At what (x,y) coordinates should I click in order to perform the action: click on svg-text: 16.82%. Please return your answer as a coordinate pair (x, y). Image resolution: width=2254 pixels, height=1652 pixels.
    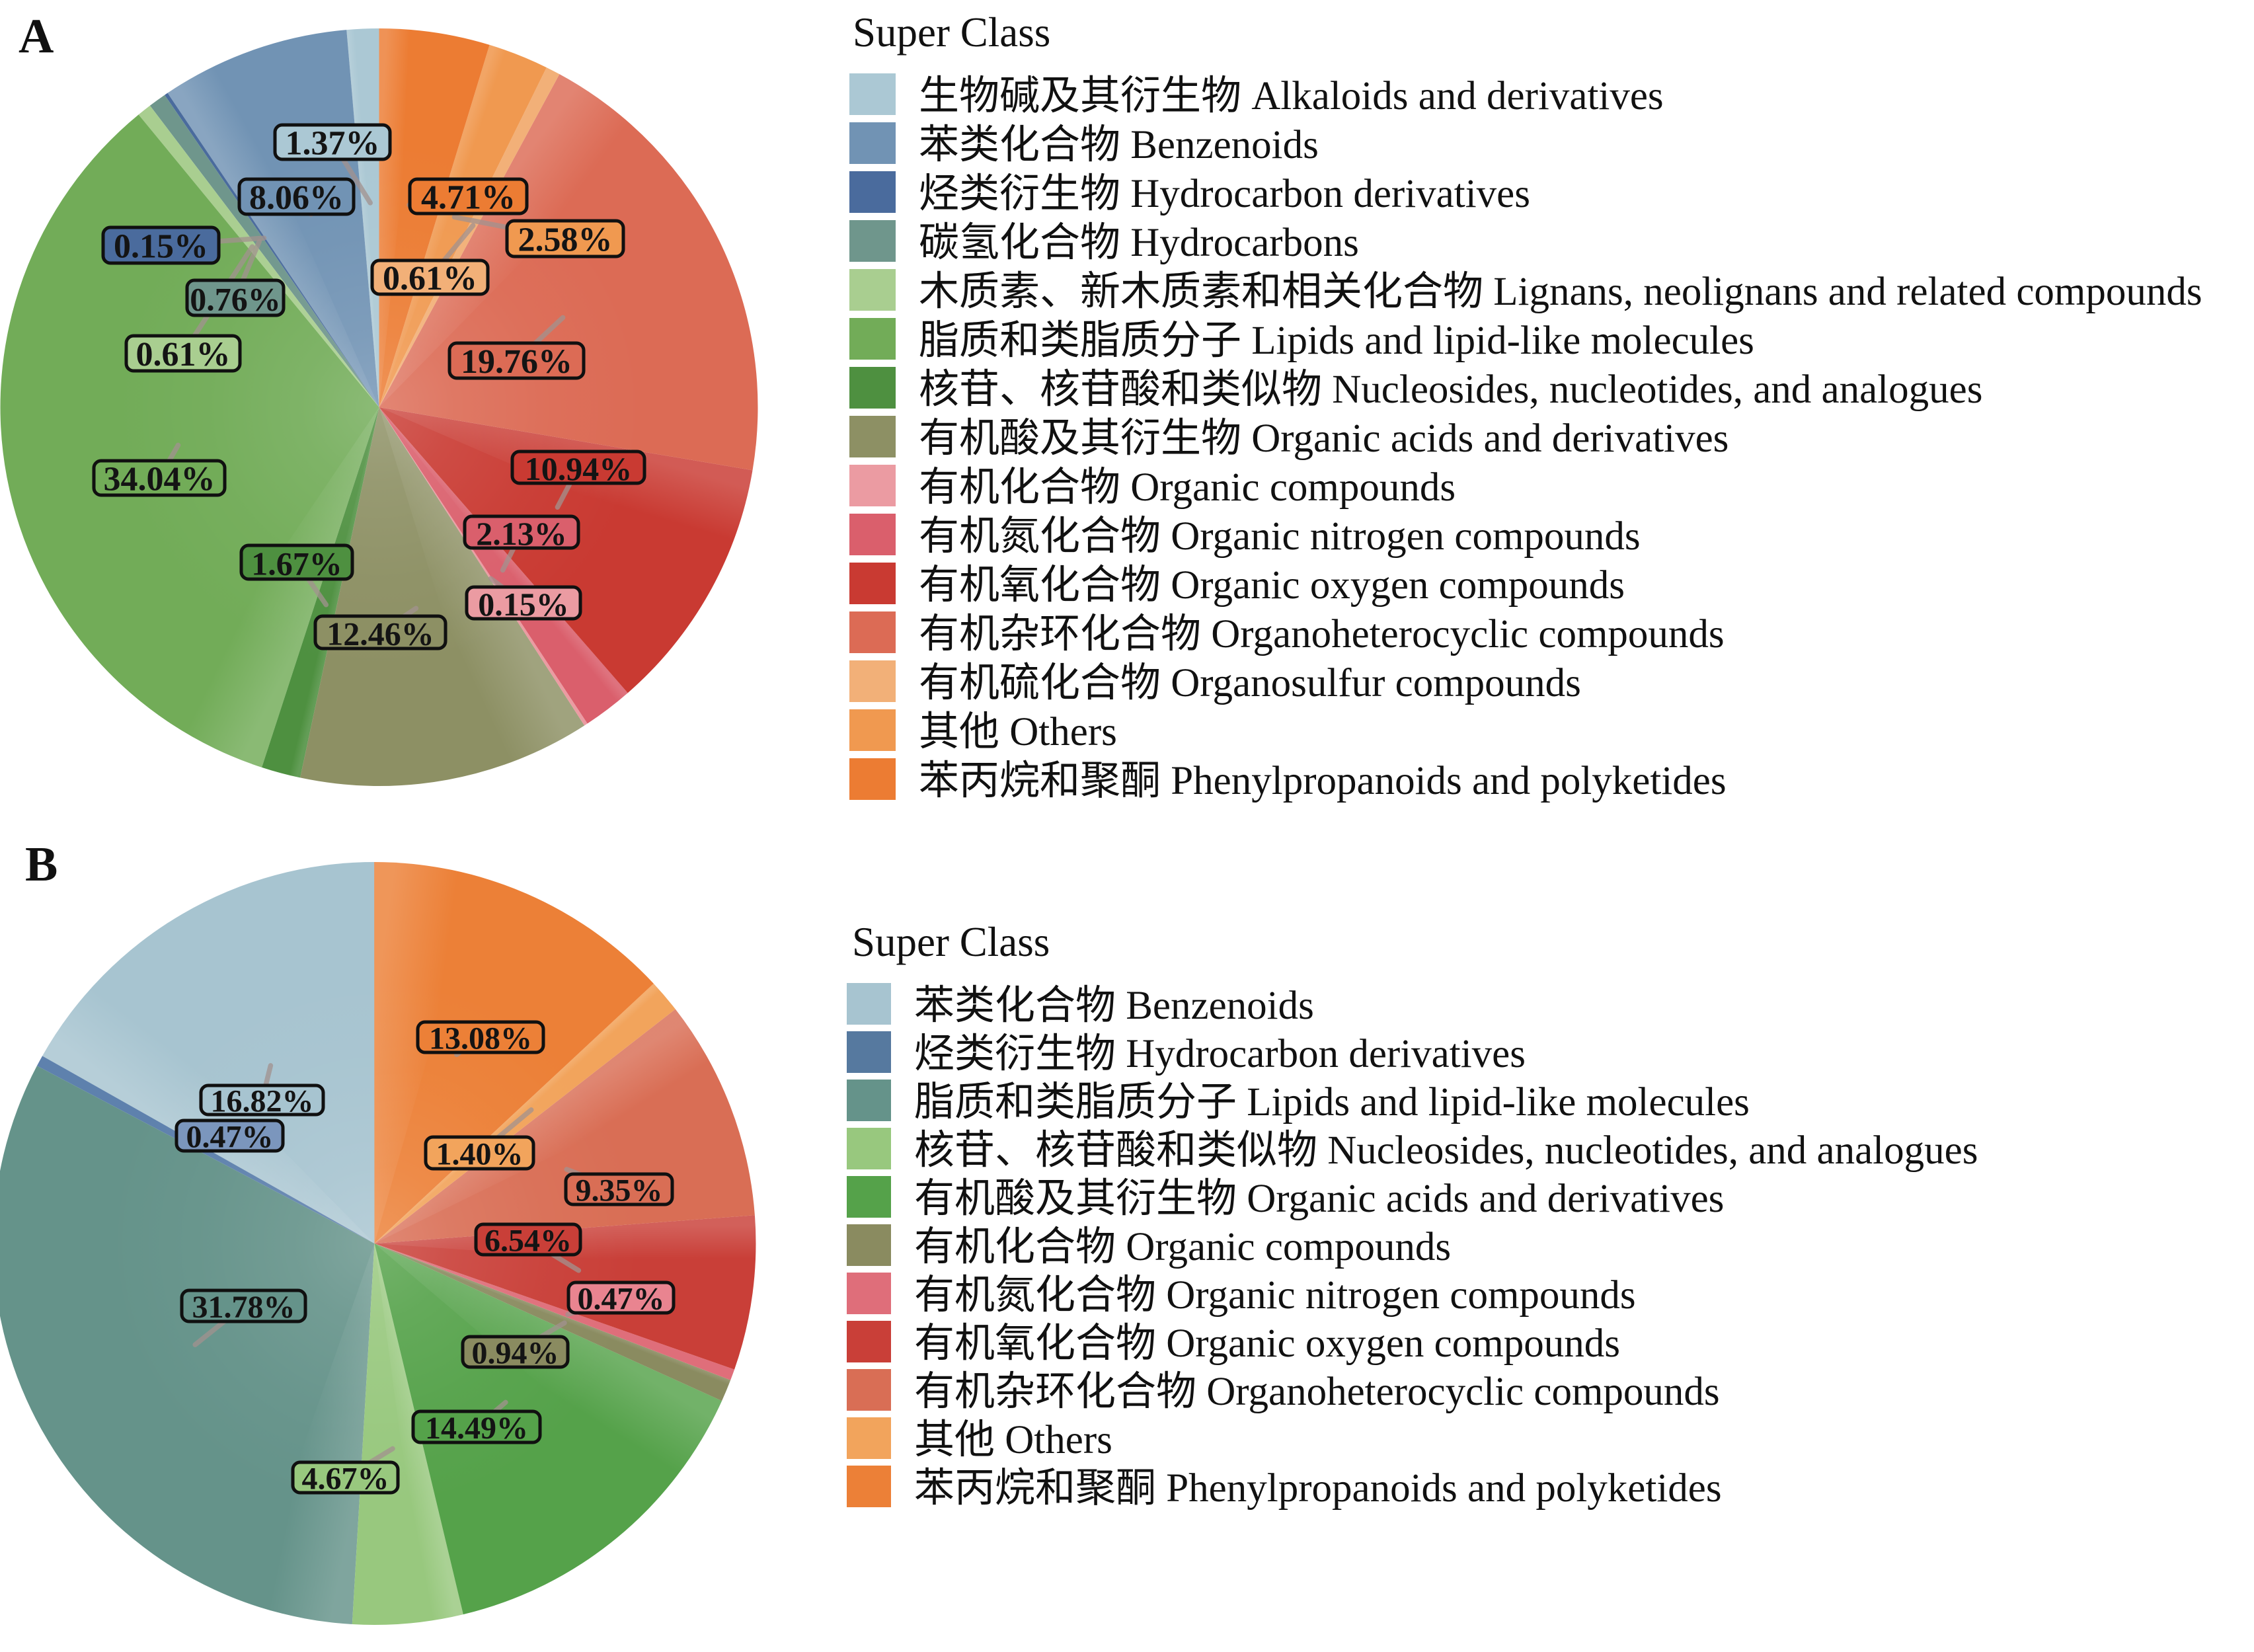
    Looking at the image, I should click on (262, 1101).